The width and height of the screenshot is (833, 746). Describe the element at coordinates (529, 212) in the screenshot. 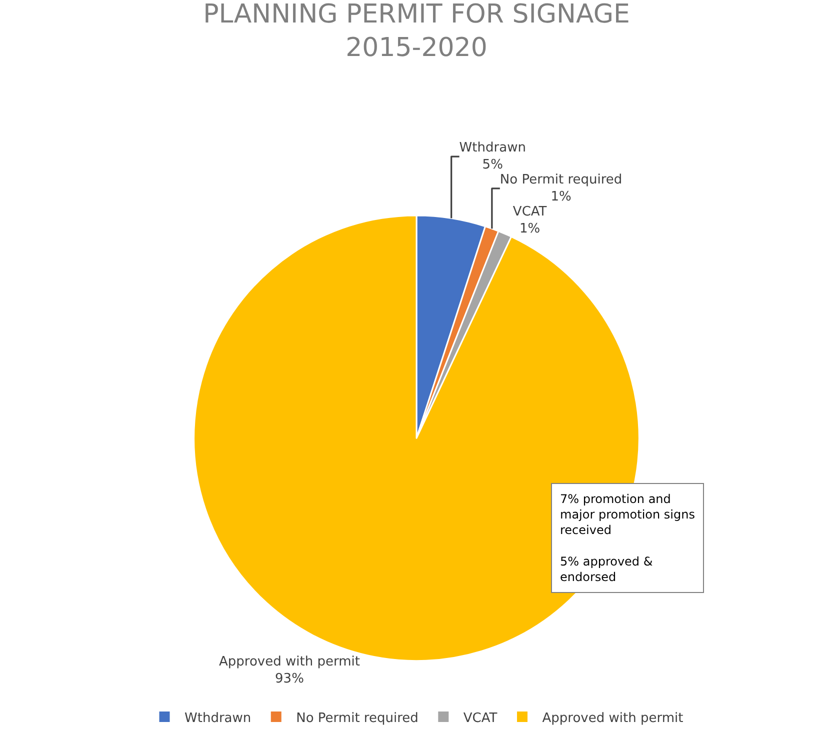

I see `slice-label: VCAT` at that location.